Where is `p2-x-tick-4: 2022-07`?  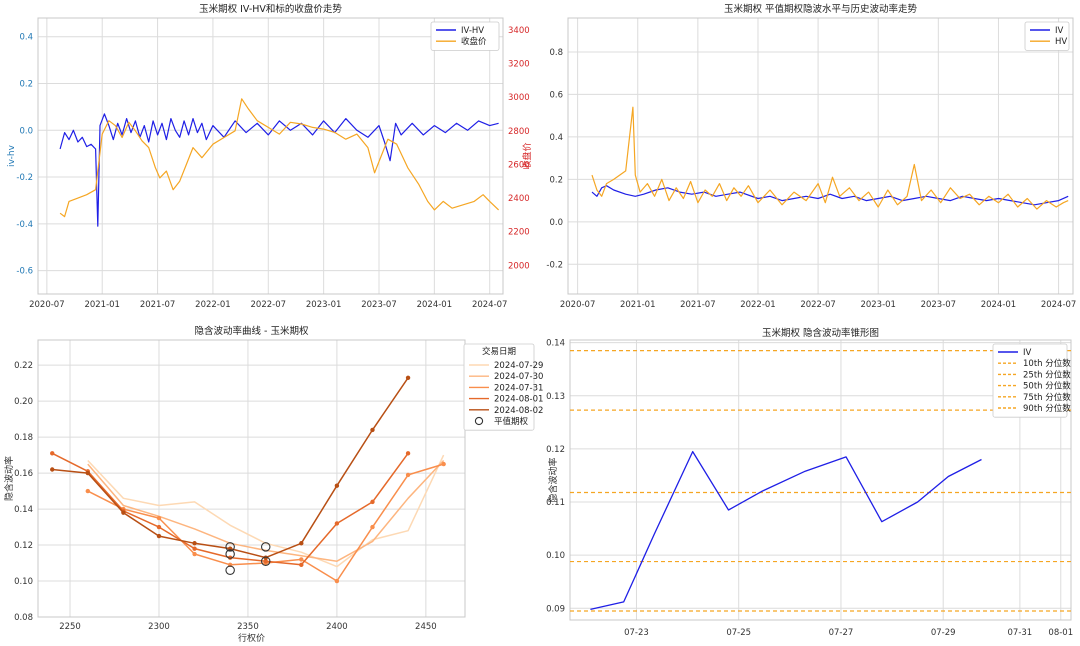
p2-x-tick-4: 2022-07 is located at coordinates (818, 305).